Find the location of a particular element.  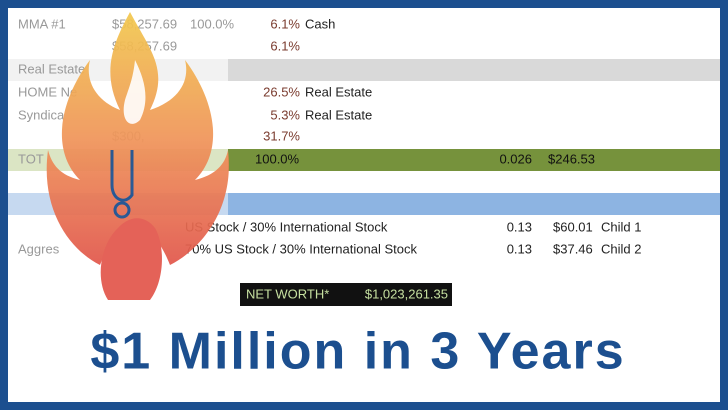

cell-fee: $246.53 is located at coordinates (571, 158).